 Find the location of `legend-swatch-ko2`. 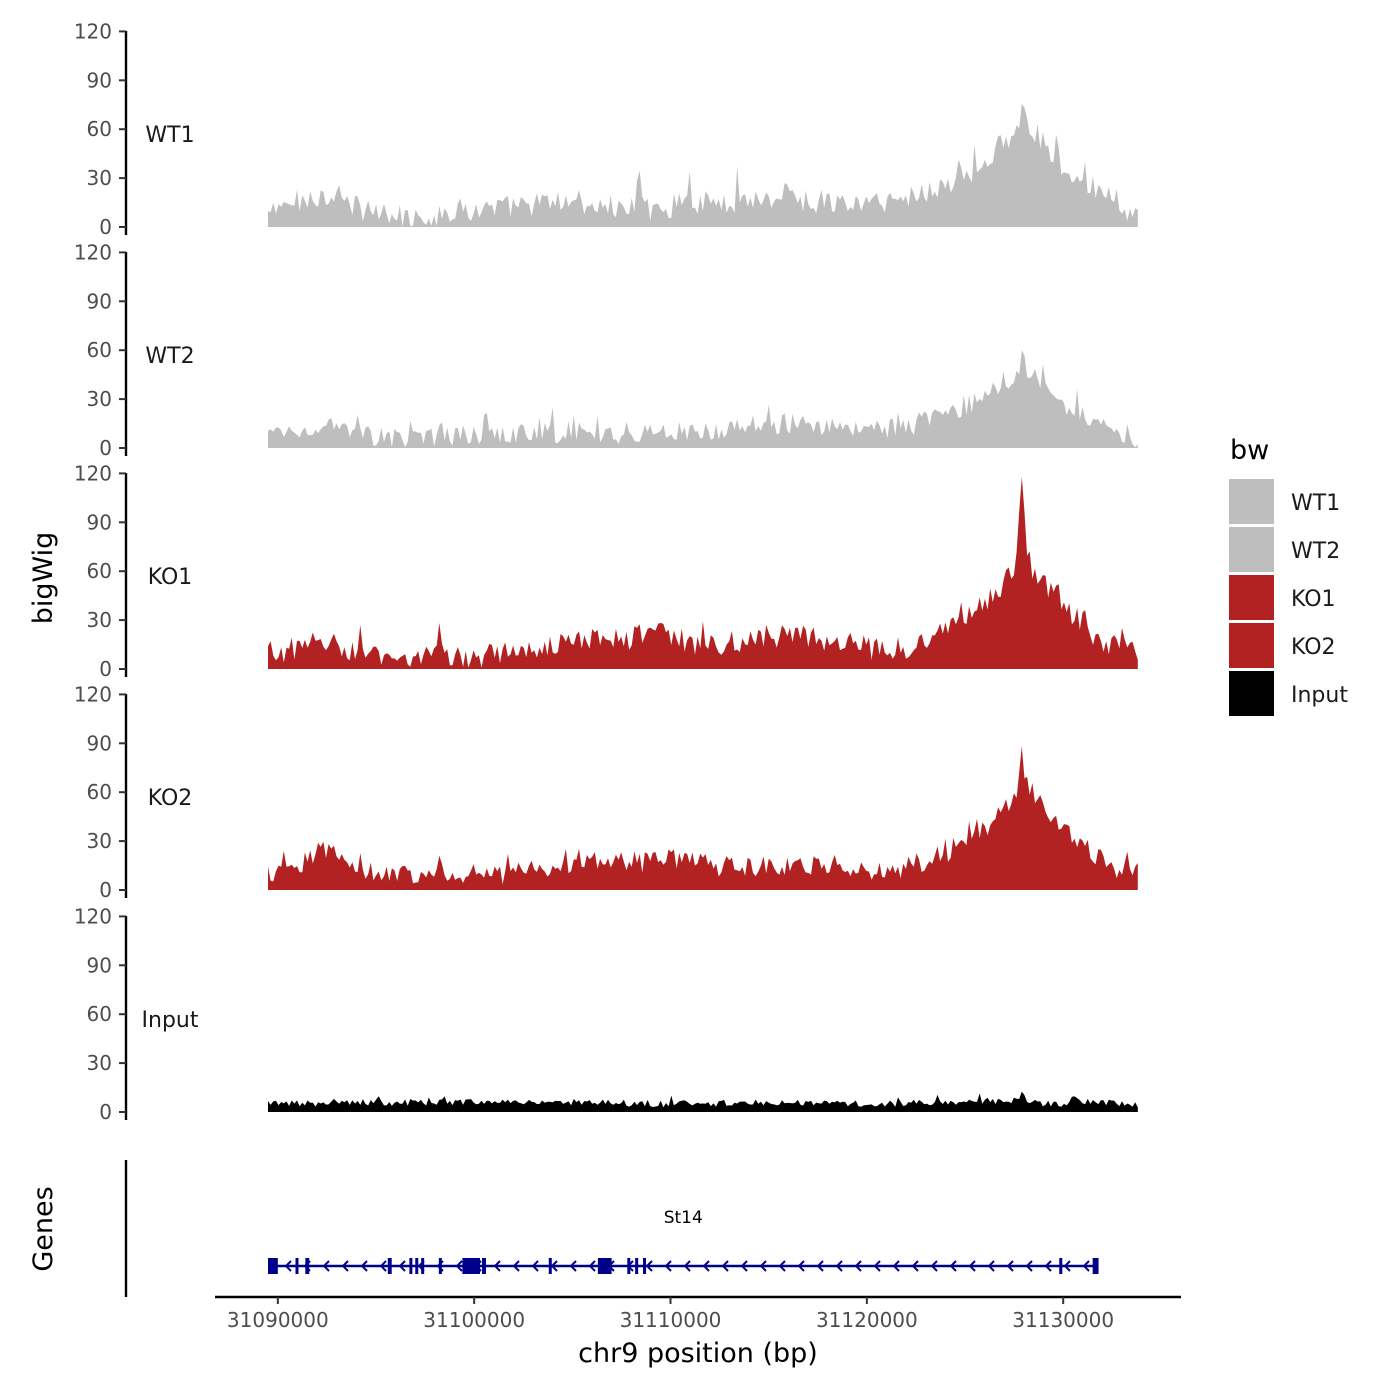

legend-swatch-ko2 is located at coordinates (1251, 645).